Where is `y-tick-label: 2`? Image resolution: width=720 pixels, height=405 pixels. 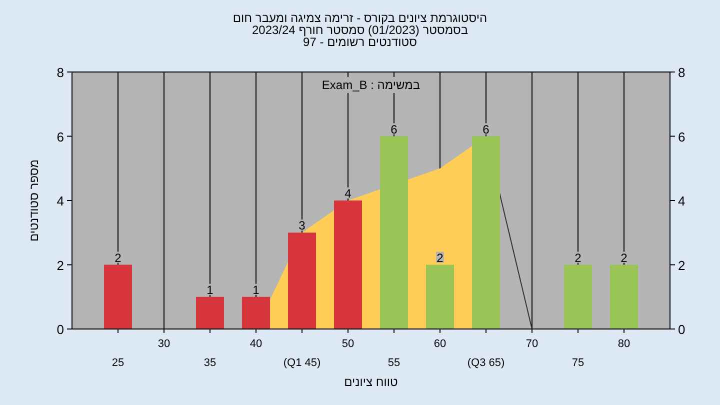
y-tick-label: 2 is located at coordinates (60, 265).